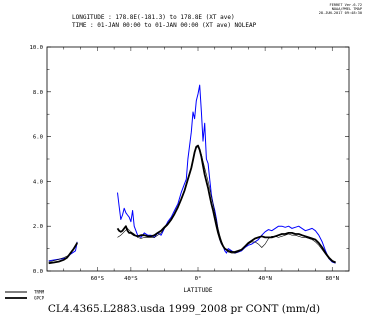 Image resolution: width=368 pixels, height=321 pixels. What do you see at coordinates (347, 9) in the screenshot?
I see `ferret-org-stamp: NOAA/PMEL TMAP` at bounding box center [347, 9].